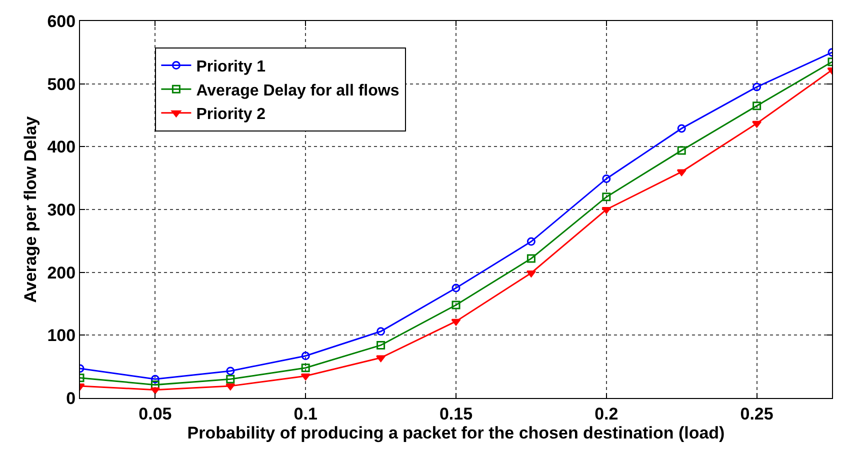 The width and height of the screenshot is (845, 453). Describe the element at coordinates (231, 67) in the screenshot. I see `legend-label: Priority 1` at that location.